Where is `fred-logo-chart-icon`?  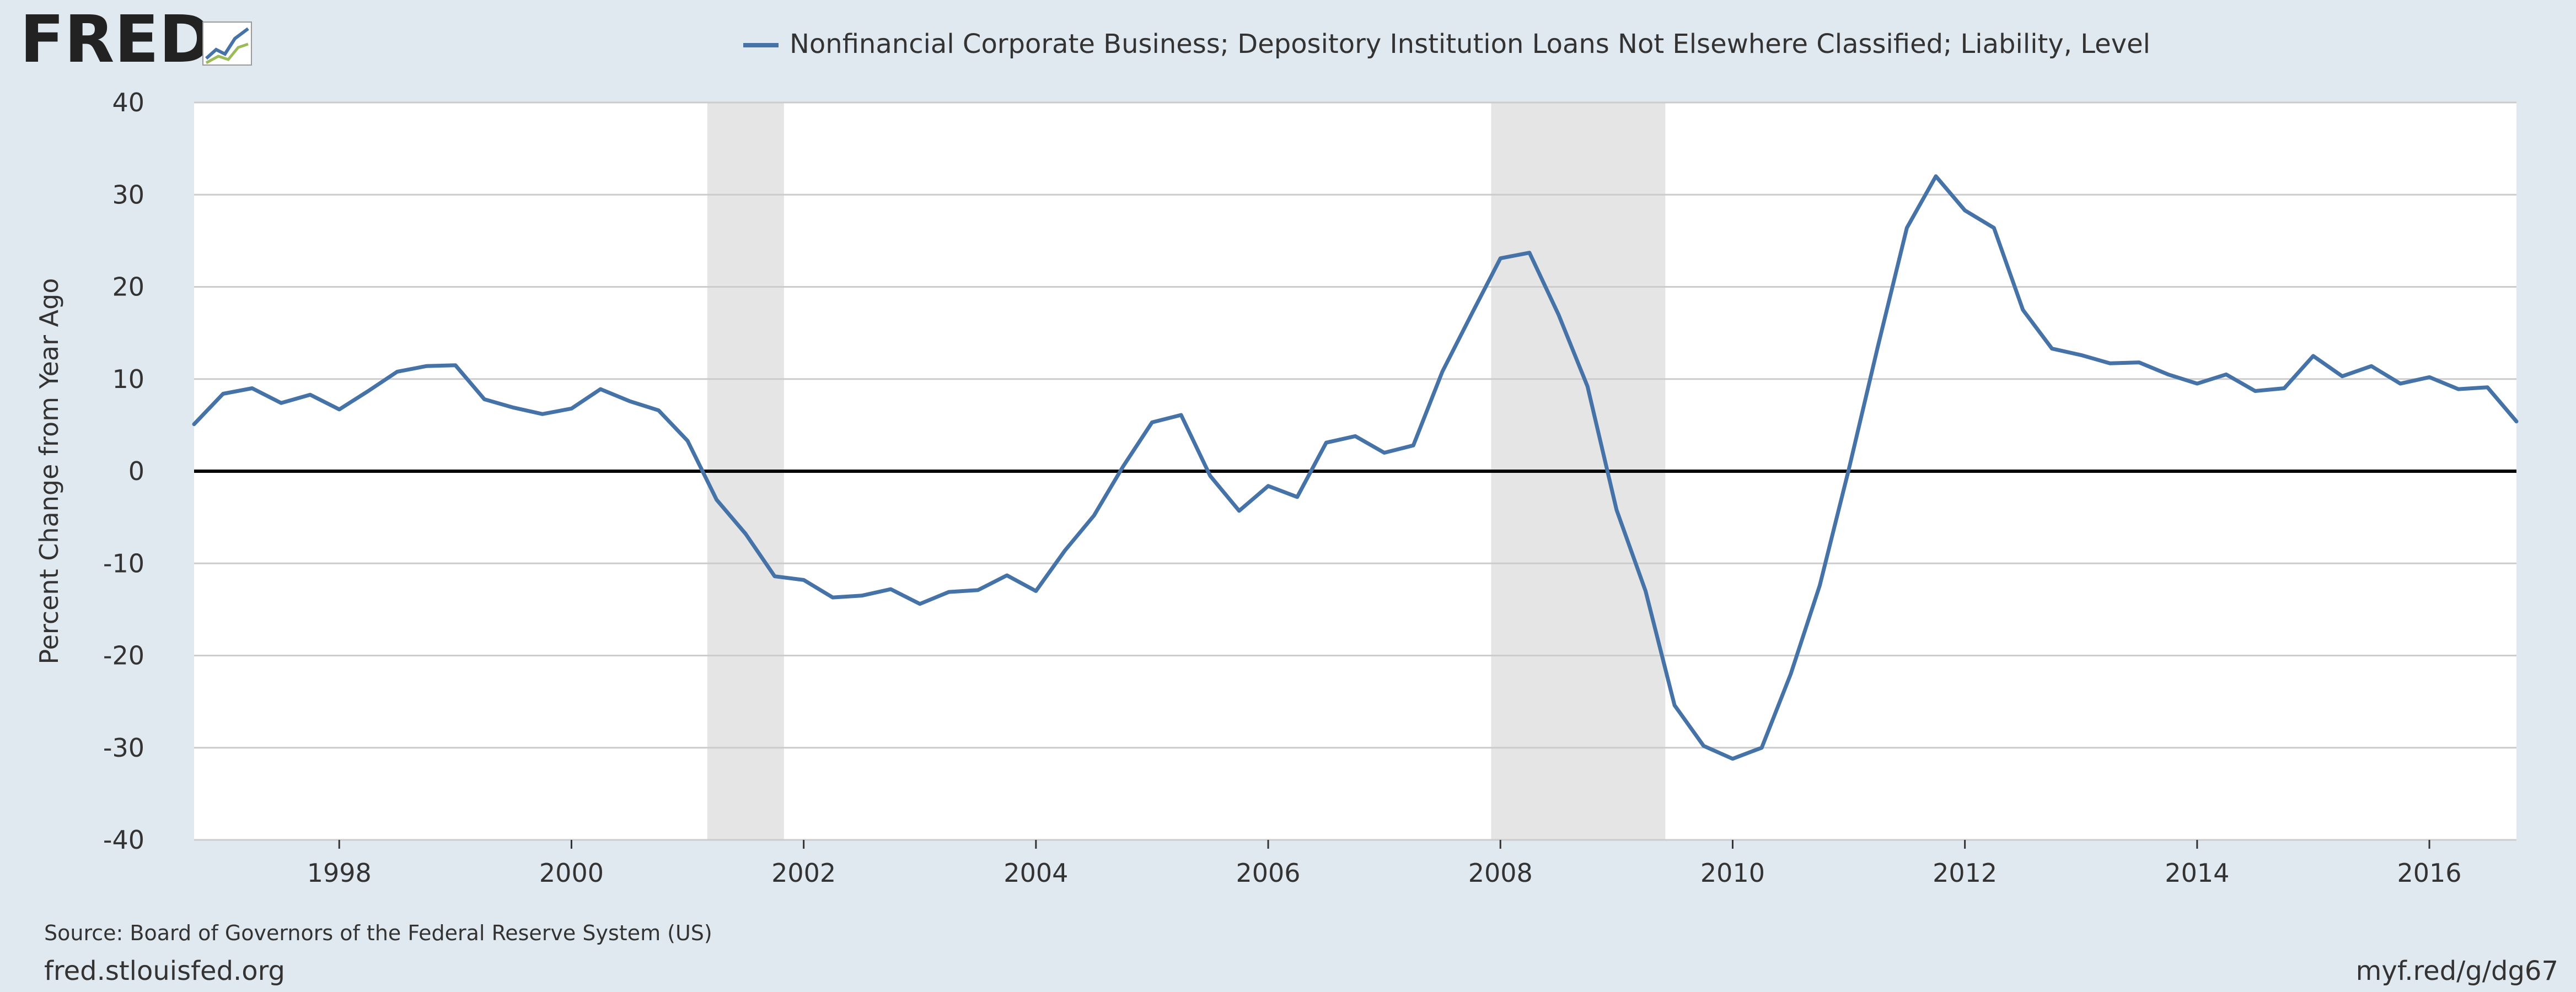 fred-logo-chart-icon is located at coordinates (227, 43).